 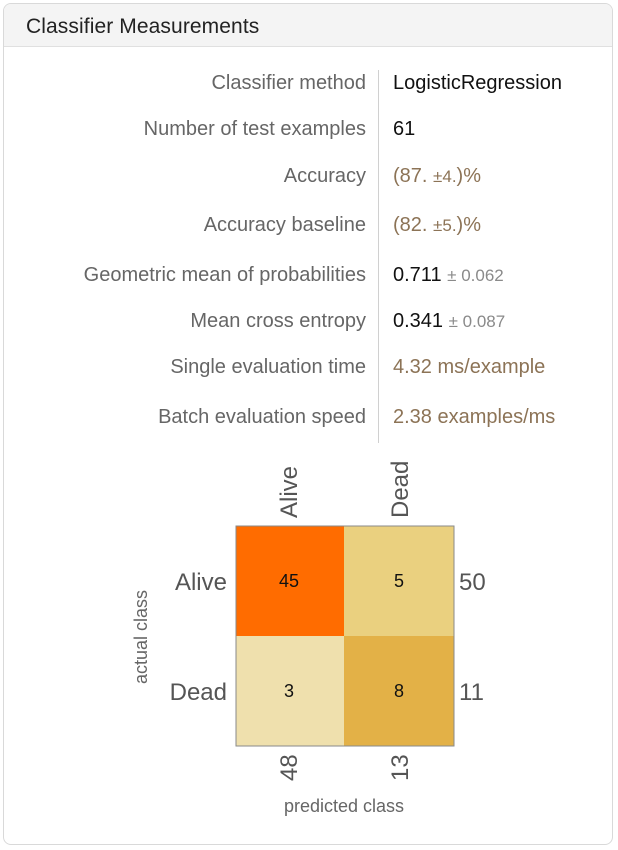 What do you see at coordinates (141, 637) in the screenshot?
I see `y-axis-label: actual class` at bounding box center [141, 637].